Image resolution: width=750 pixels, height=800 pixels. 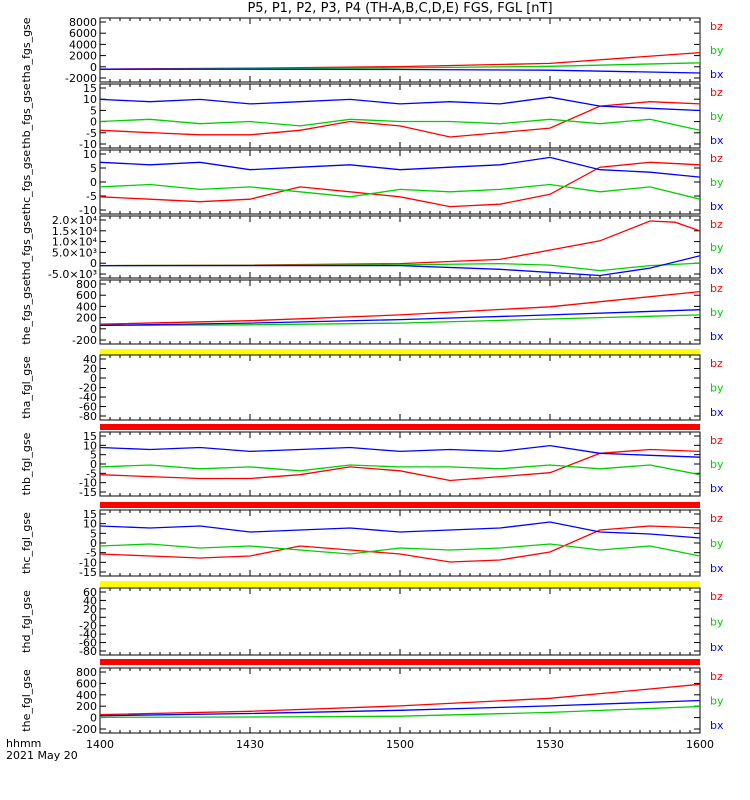 What do you see at coordinates (400, 427) in the screenshot?
I see `tha-fgl-data-flag-bar` at bounding box center [400, 427].